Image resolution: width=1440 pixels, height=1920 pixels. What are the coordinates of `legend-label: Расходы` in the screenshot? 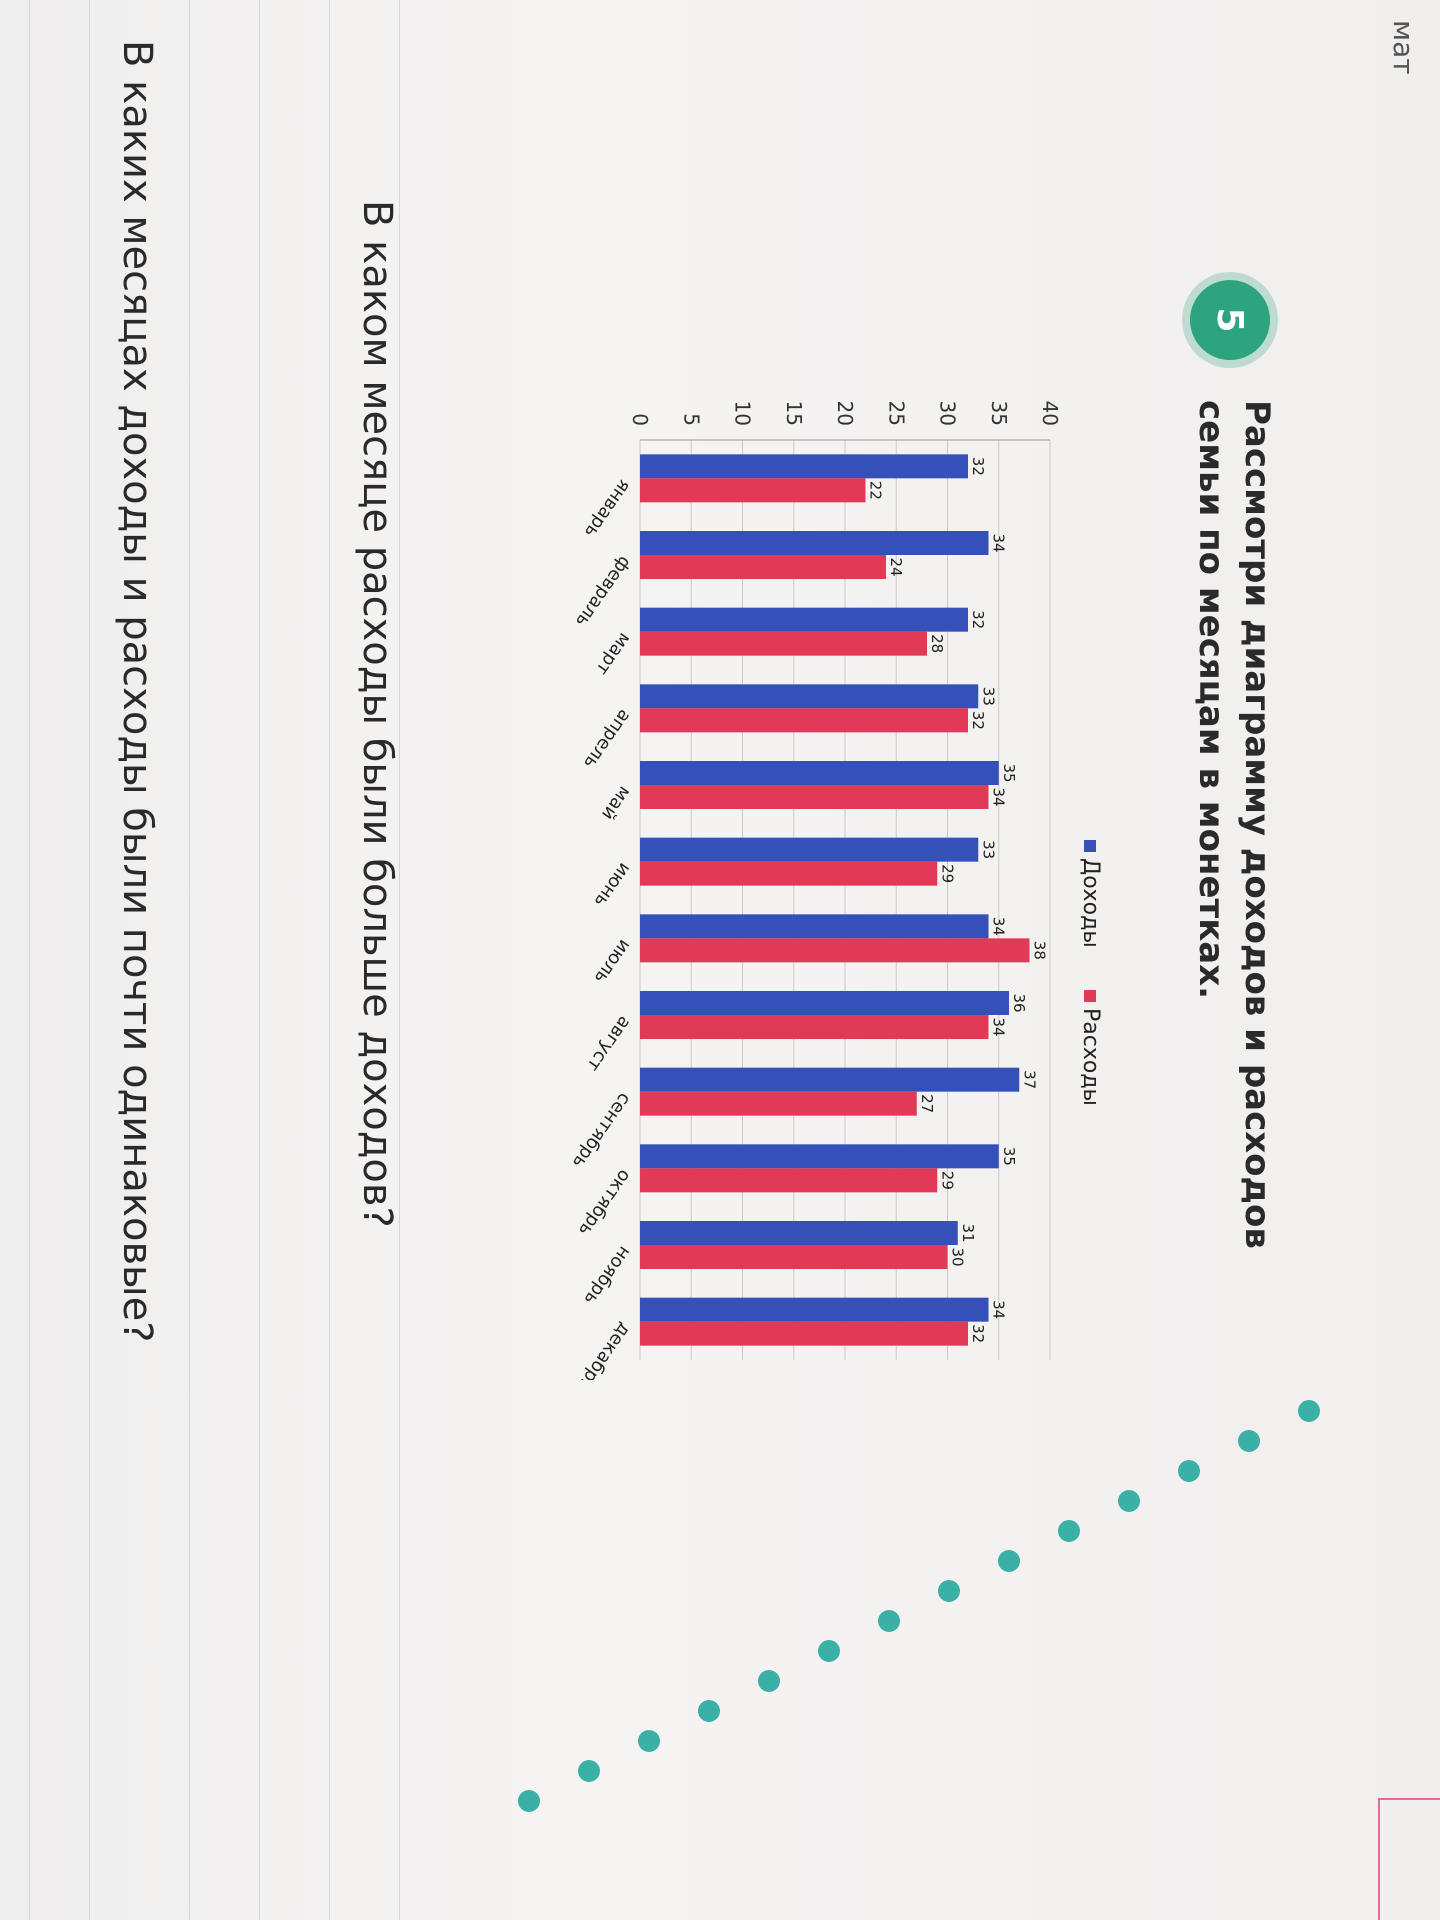 It's located at (1090, 1057).